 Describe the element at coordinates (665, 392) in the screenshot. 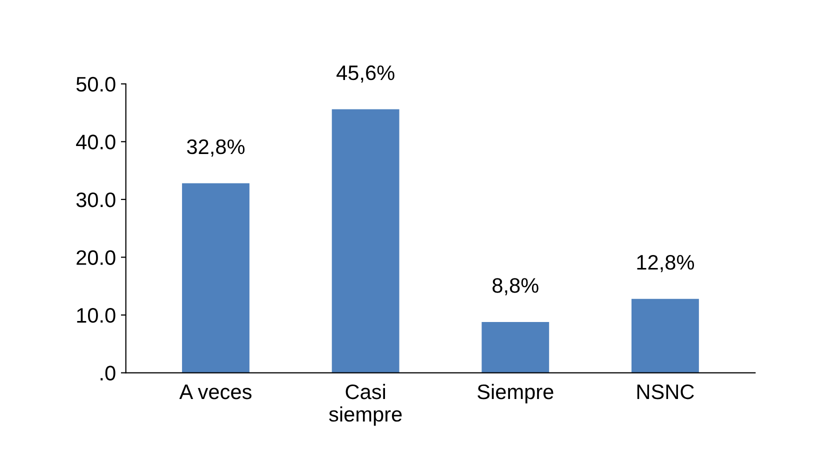

I see `x-tick-label: NSNC` at that location.